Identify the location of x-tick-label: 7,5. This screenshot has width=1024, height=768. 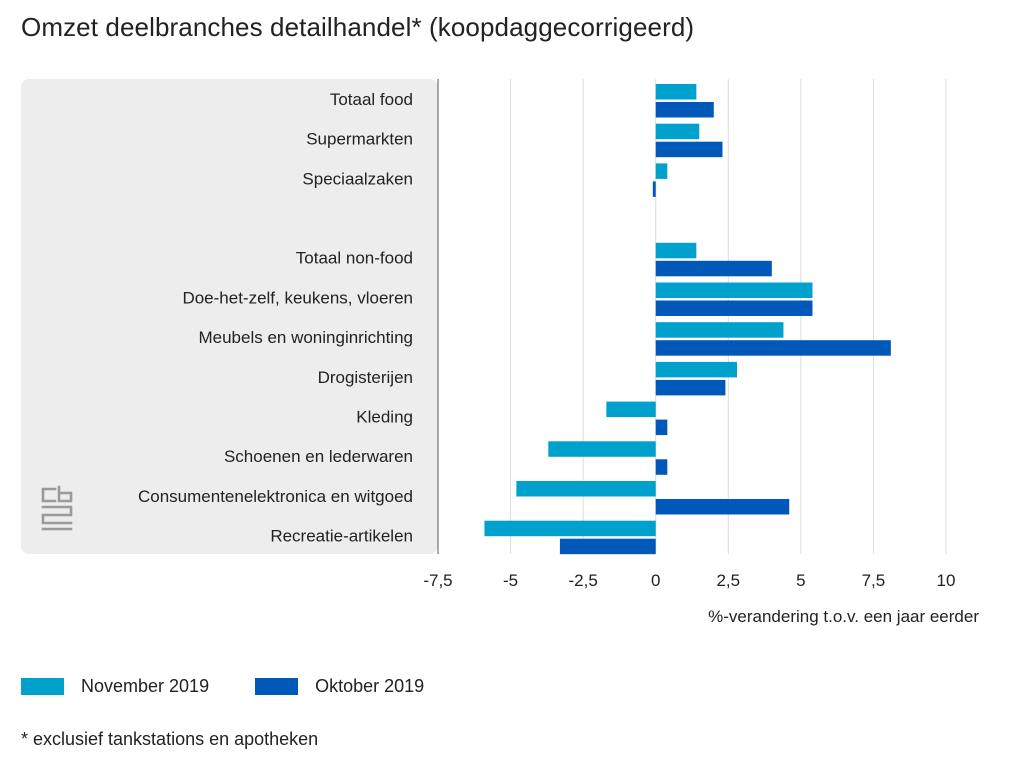
(874, 580).